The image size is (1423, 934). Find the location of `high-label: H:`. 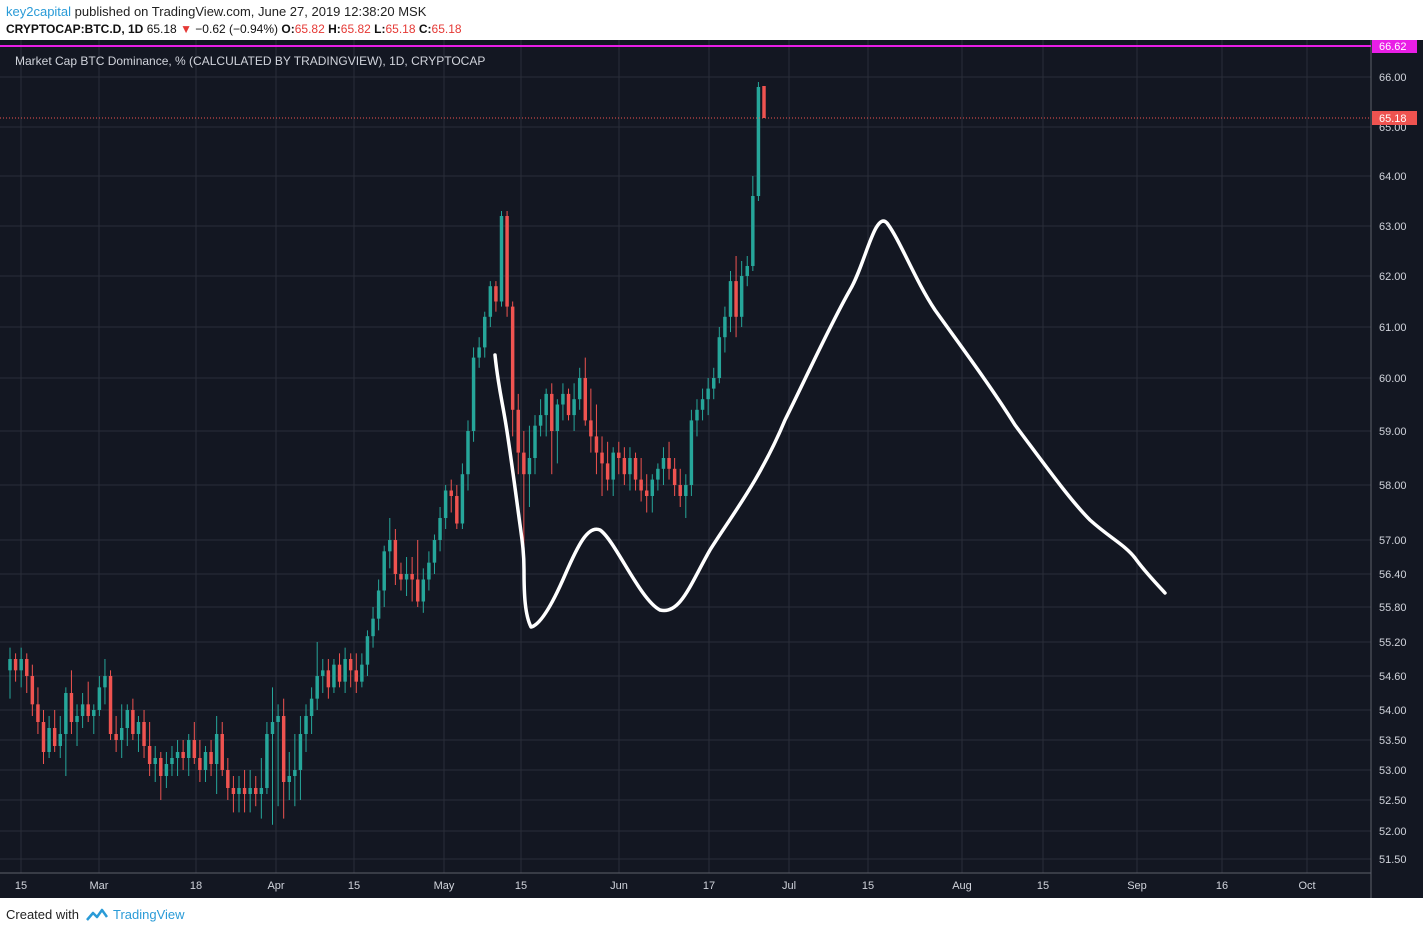

high-label: H: is located at coordinates (334, 29).